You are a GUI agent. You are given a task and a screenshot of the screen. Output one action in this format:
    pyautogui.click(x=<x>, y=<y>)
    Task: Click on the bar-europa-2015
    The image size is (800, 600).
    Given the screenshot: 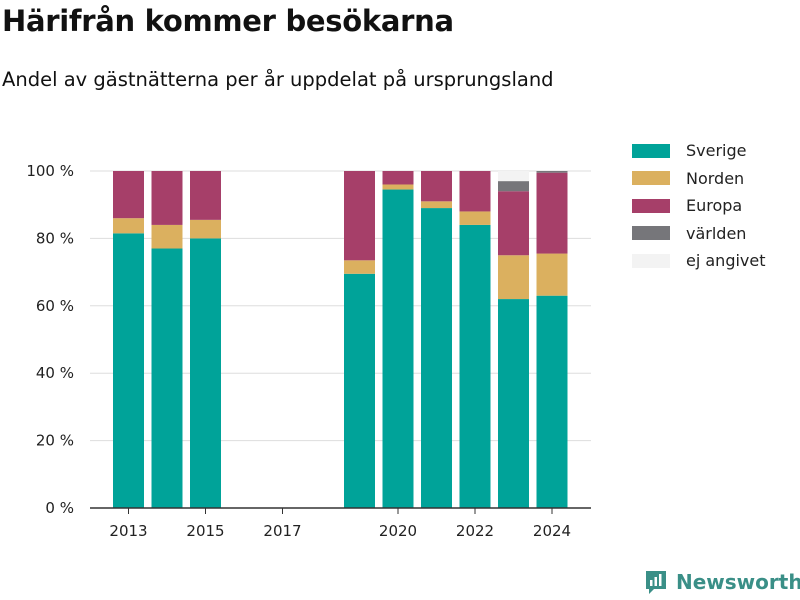 What is the action you would take?
    pyautogui.click(x=205, y=195)
    